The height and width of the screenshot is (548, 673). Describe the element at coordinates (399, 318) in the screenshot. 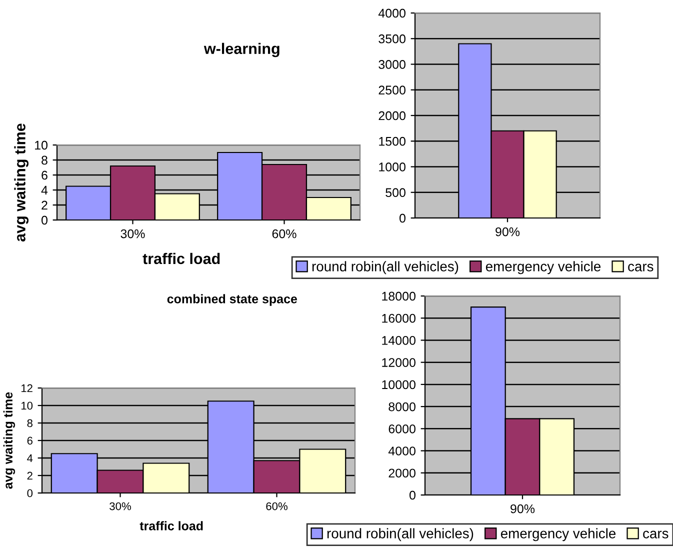

I see `y-tick-label: 16000` at that location.